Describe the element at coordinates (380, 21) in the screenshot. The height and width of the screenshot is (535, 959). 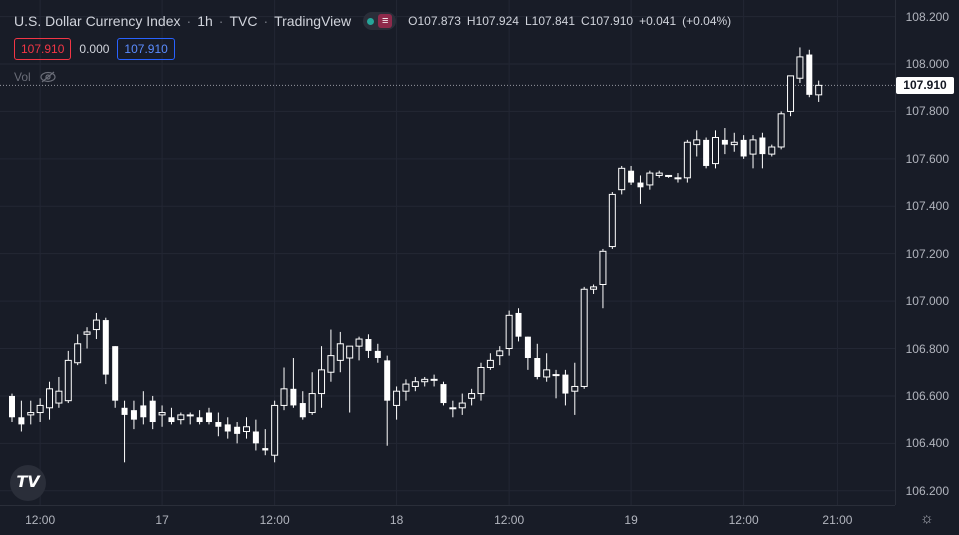
I see `market-status-pill: ≡` at that location.